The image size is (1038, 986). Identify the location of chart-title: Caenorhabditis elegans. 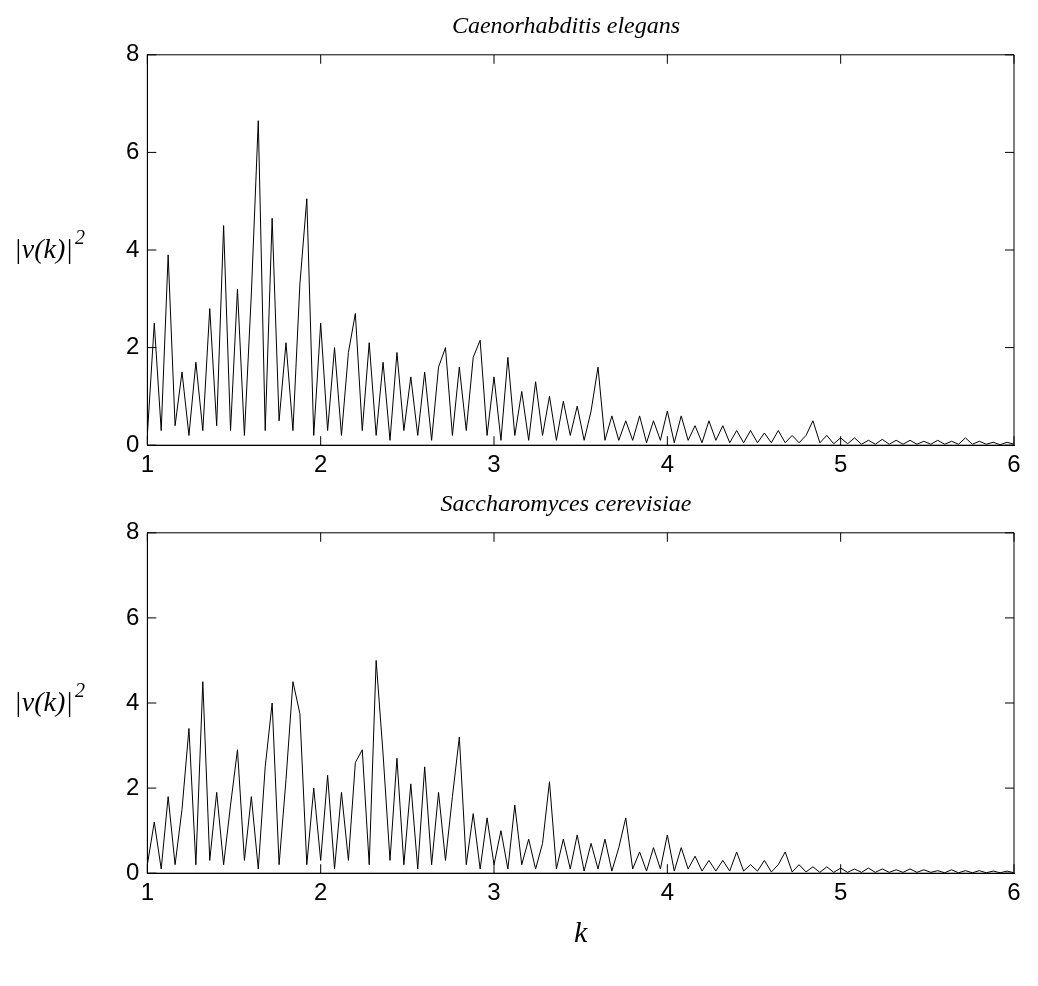
(566, 24).